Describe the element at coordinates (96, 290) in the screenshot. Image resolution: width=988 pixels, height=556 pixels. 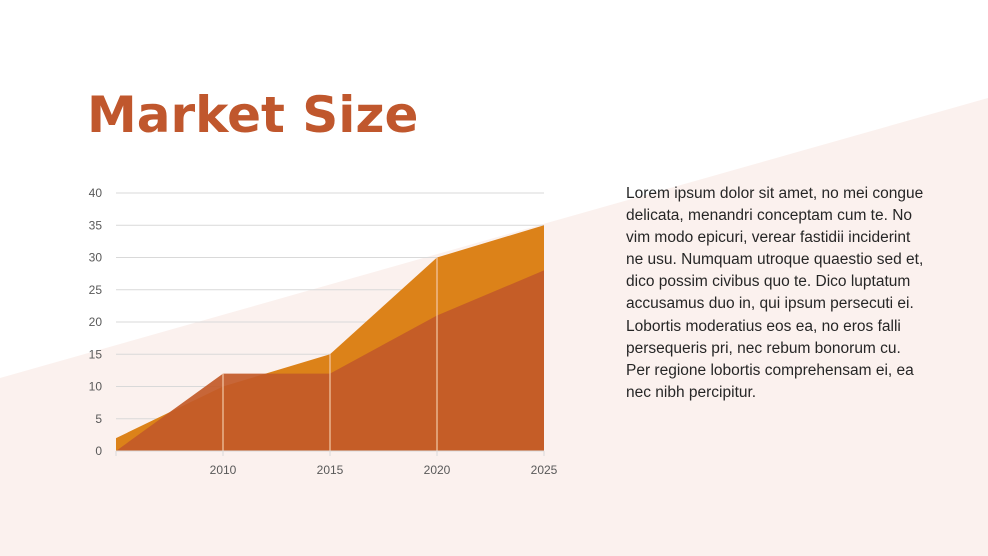
I see `y-tick-label: 25` at that location.